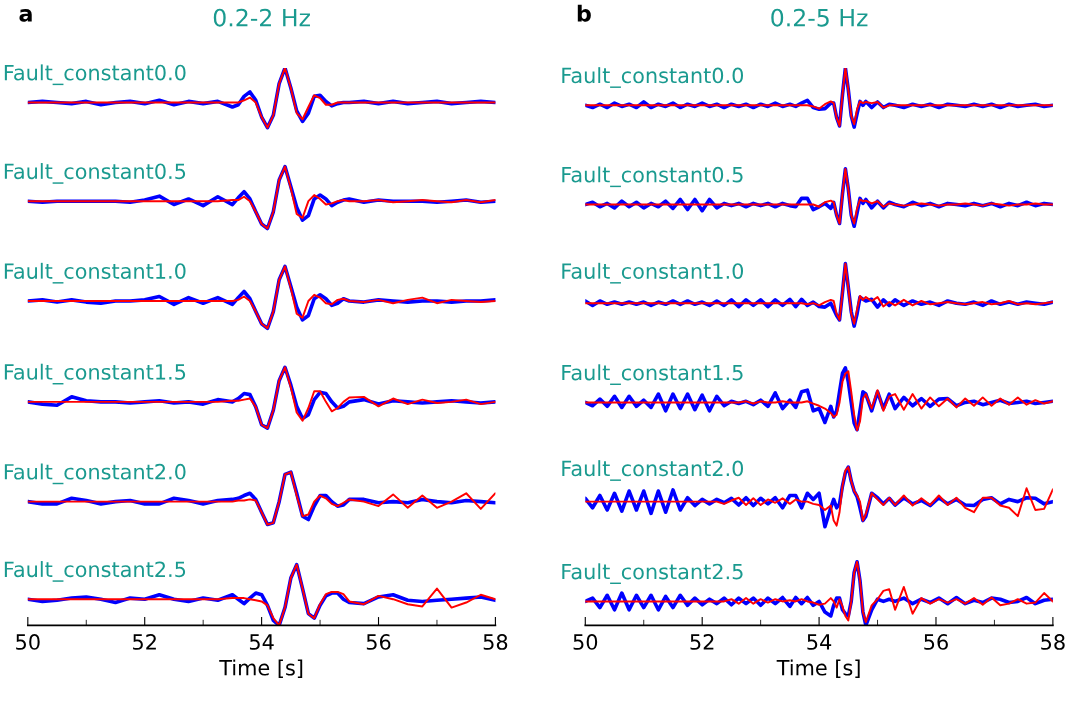 This screenshot has height=723, width=1070. I want to click on chart-title: 0.2-5 Hz, so click(819, 17).